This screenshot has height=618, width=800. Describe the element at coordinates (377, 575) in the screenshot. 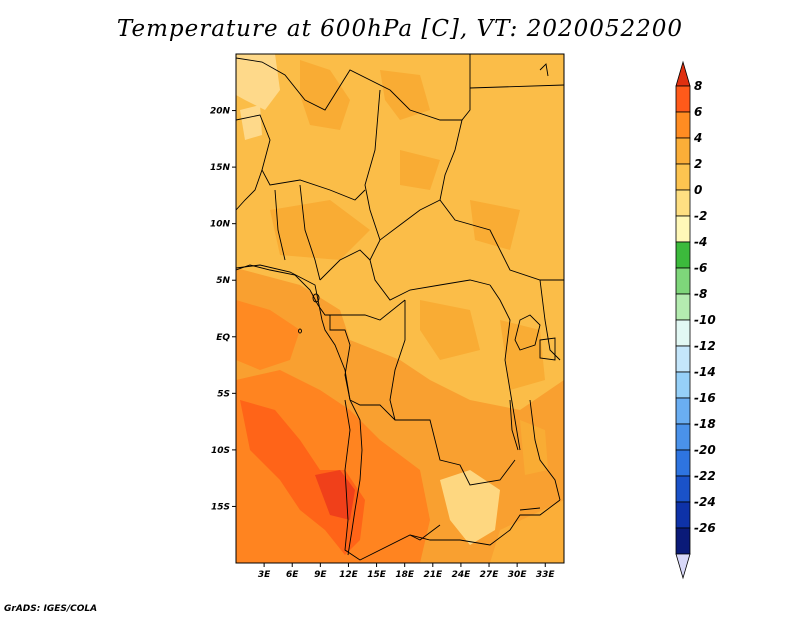

I see `lon-tick-label: 15E` at that location.